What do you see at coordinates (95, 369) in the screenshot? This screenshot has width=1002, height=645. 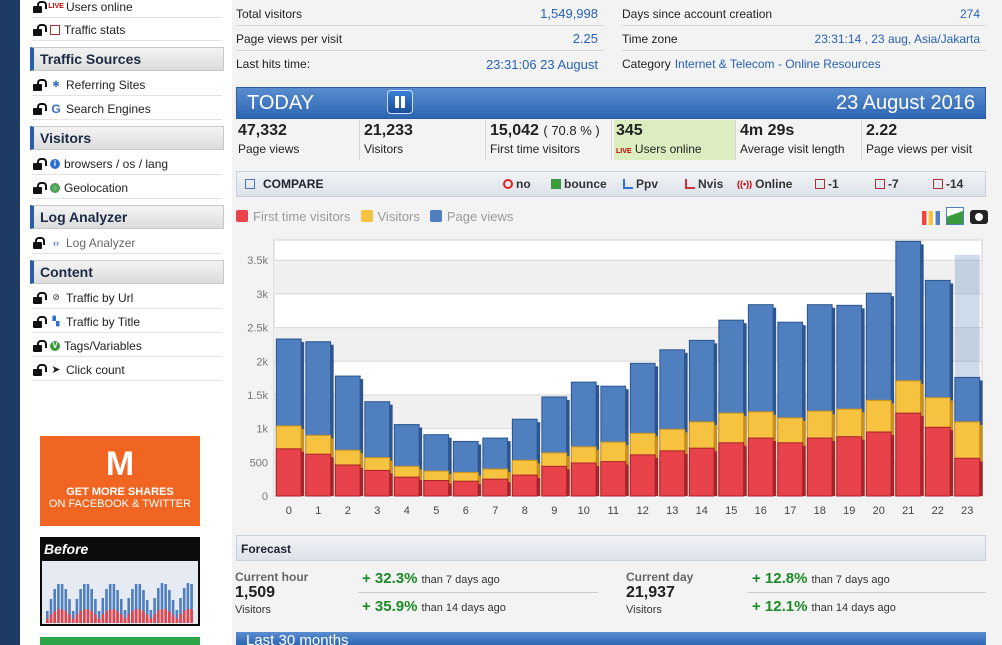 I see `sidebar-item-label: Click count` at bounding box center [95, 369].